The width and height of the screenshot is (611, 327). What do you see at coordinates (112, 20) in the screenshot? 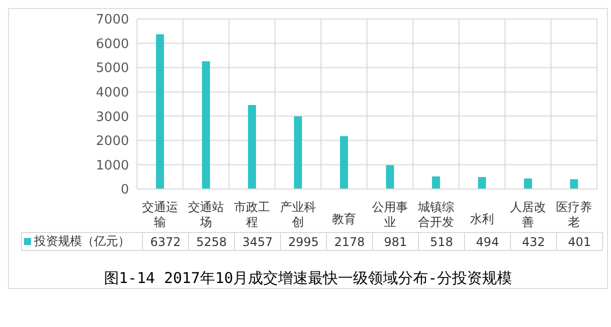
I see `y-tick-label: 7000` at bounding box center [112, 20].